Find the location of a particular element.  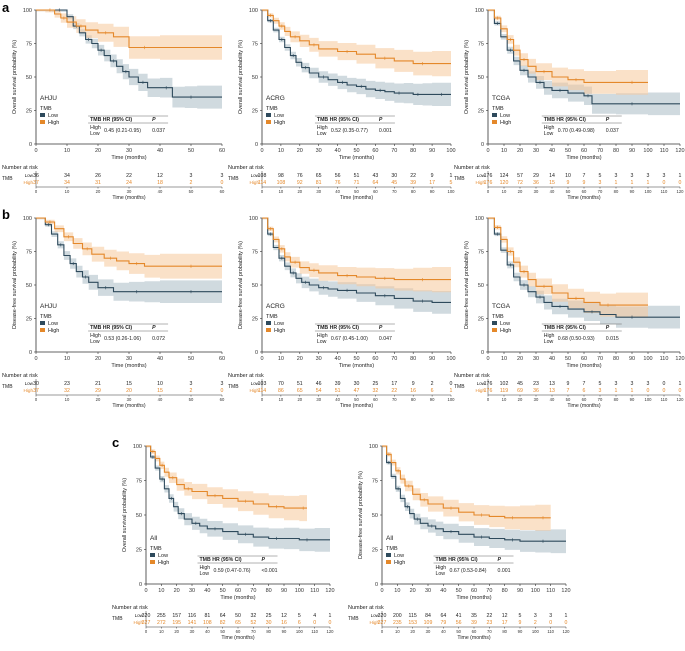

x-tick-label: 100 is located at coordinates (647, 151).